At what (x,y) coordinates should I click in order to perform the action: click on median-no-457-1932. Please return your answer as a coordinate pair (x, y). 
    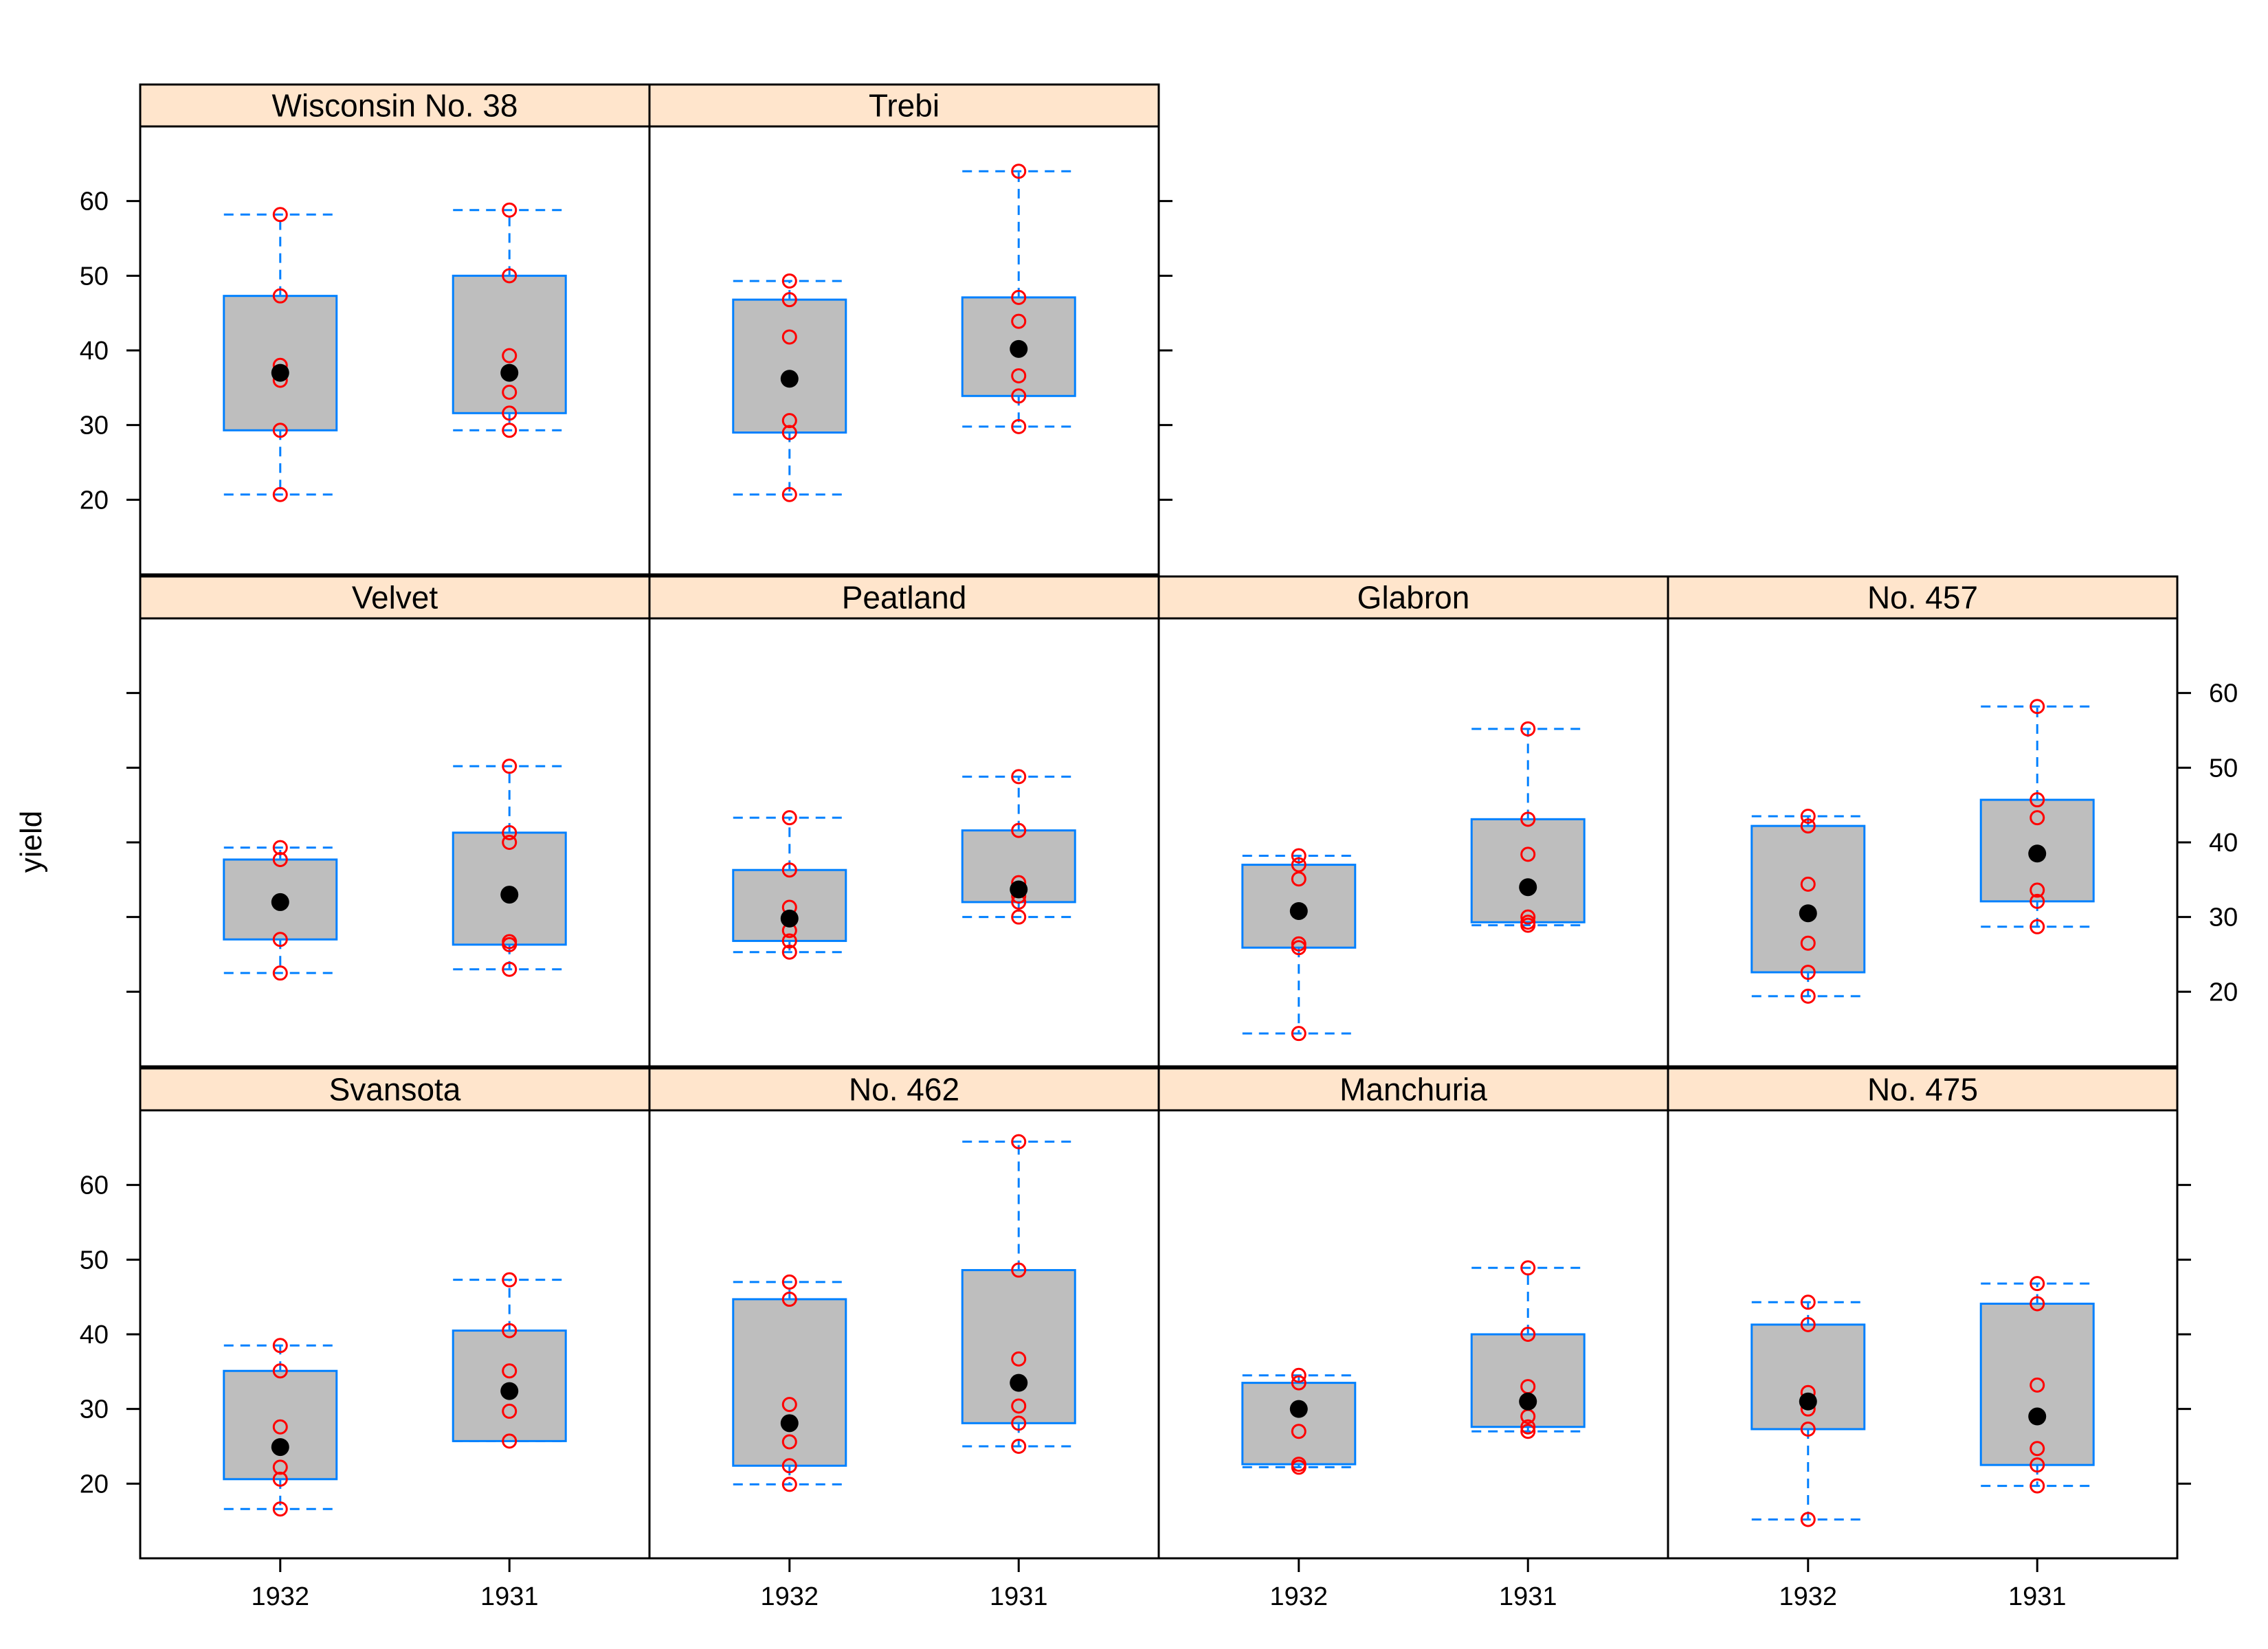
    Looking at the image, I should click on (1808, 913).